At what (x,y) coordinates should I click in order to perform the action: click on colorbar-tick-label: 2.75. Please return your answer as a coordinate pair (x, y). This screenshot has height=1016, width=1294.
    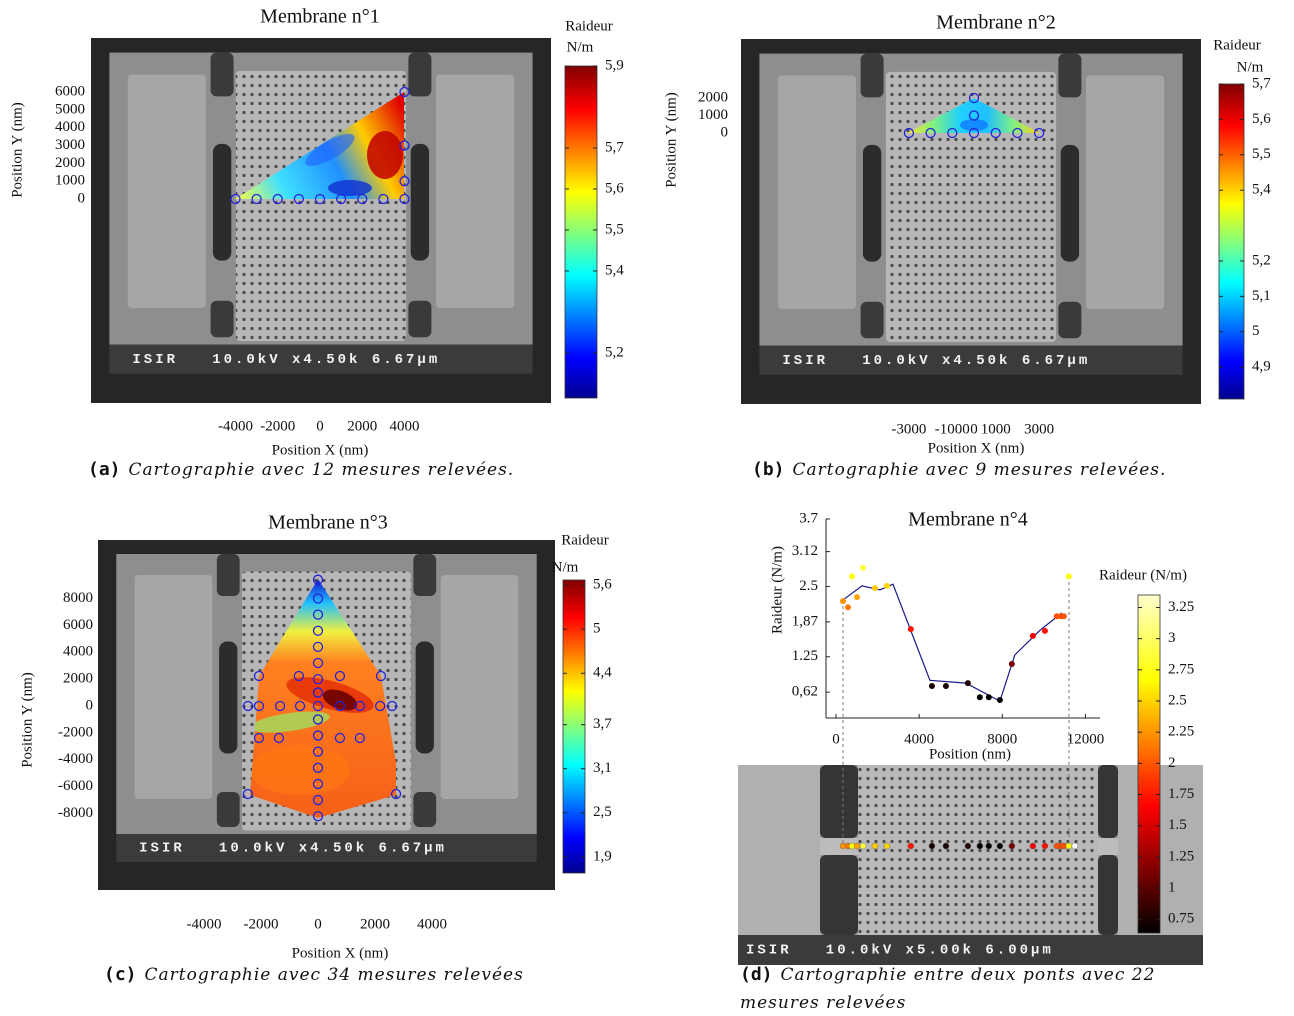
    Looking at the image, I should click on (1181, 669).